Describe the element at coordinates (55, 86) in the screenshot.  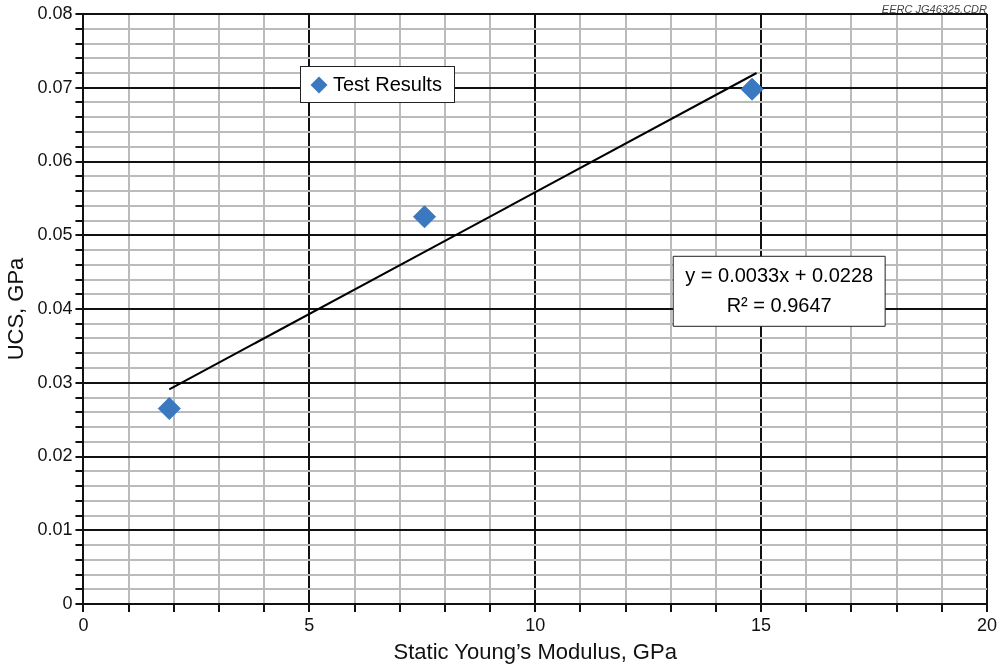
I see `y-tick-label: 0.07` at that location.